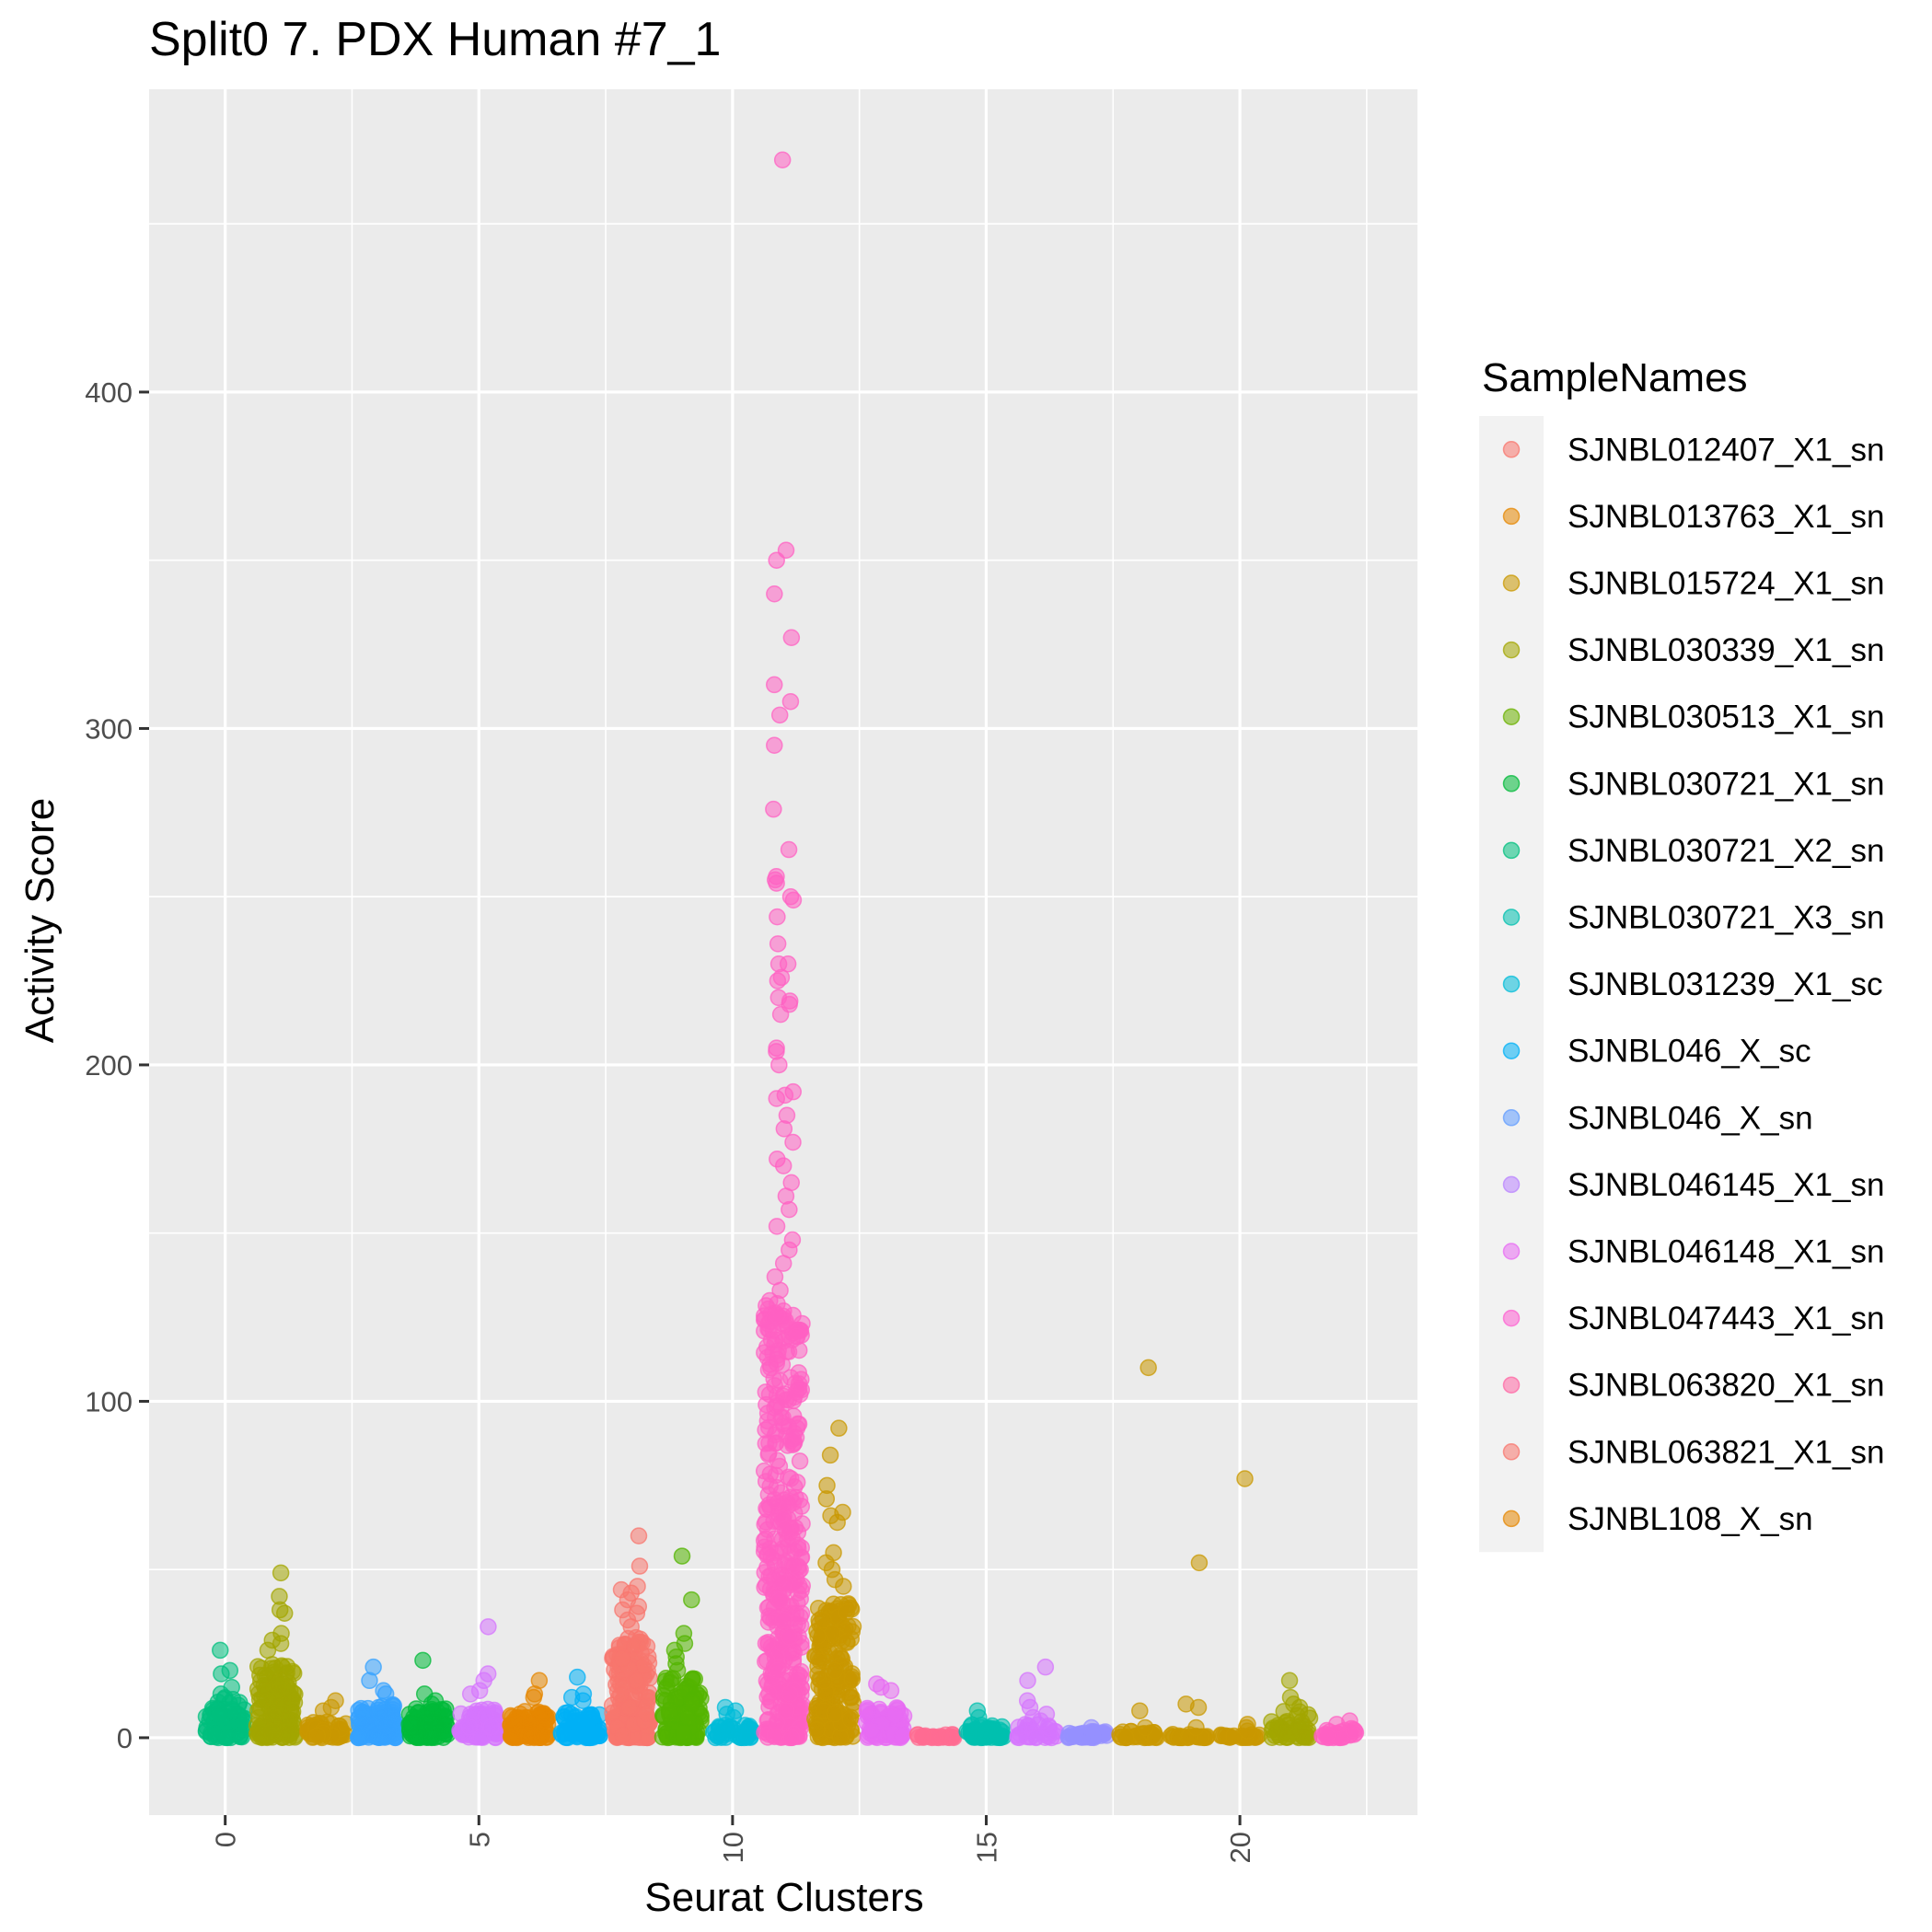 Image resolution: width=1932 pixels, height=1932 pixels. What do you see at coordinates (1726, 784) in the screenshot?
I see `legend-label: SJNBL030721_X1_sn` at bounding box center [1726, 784].